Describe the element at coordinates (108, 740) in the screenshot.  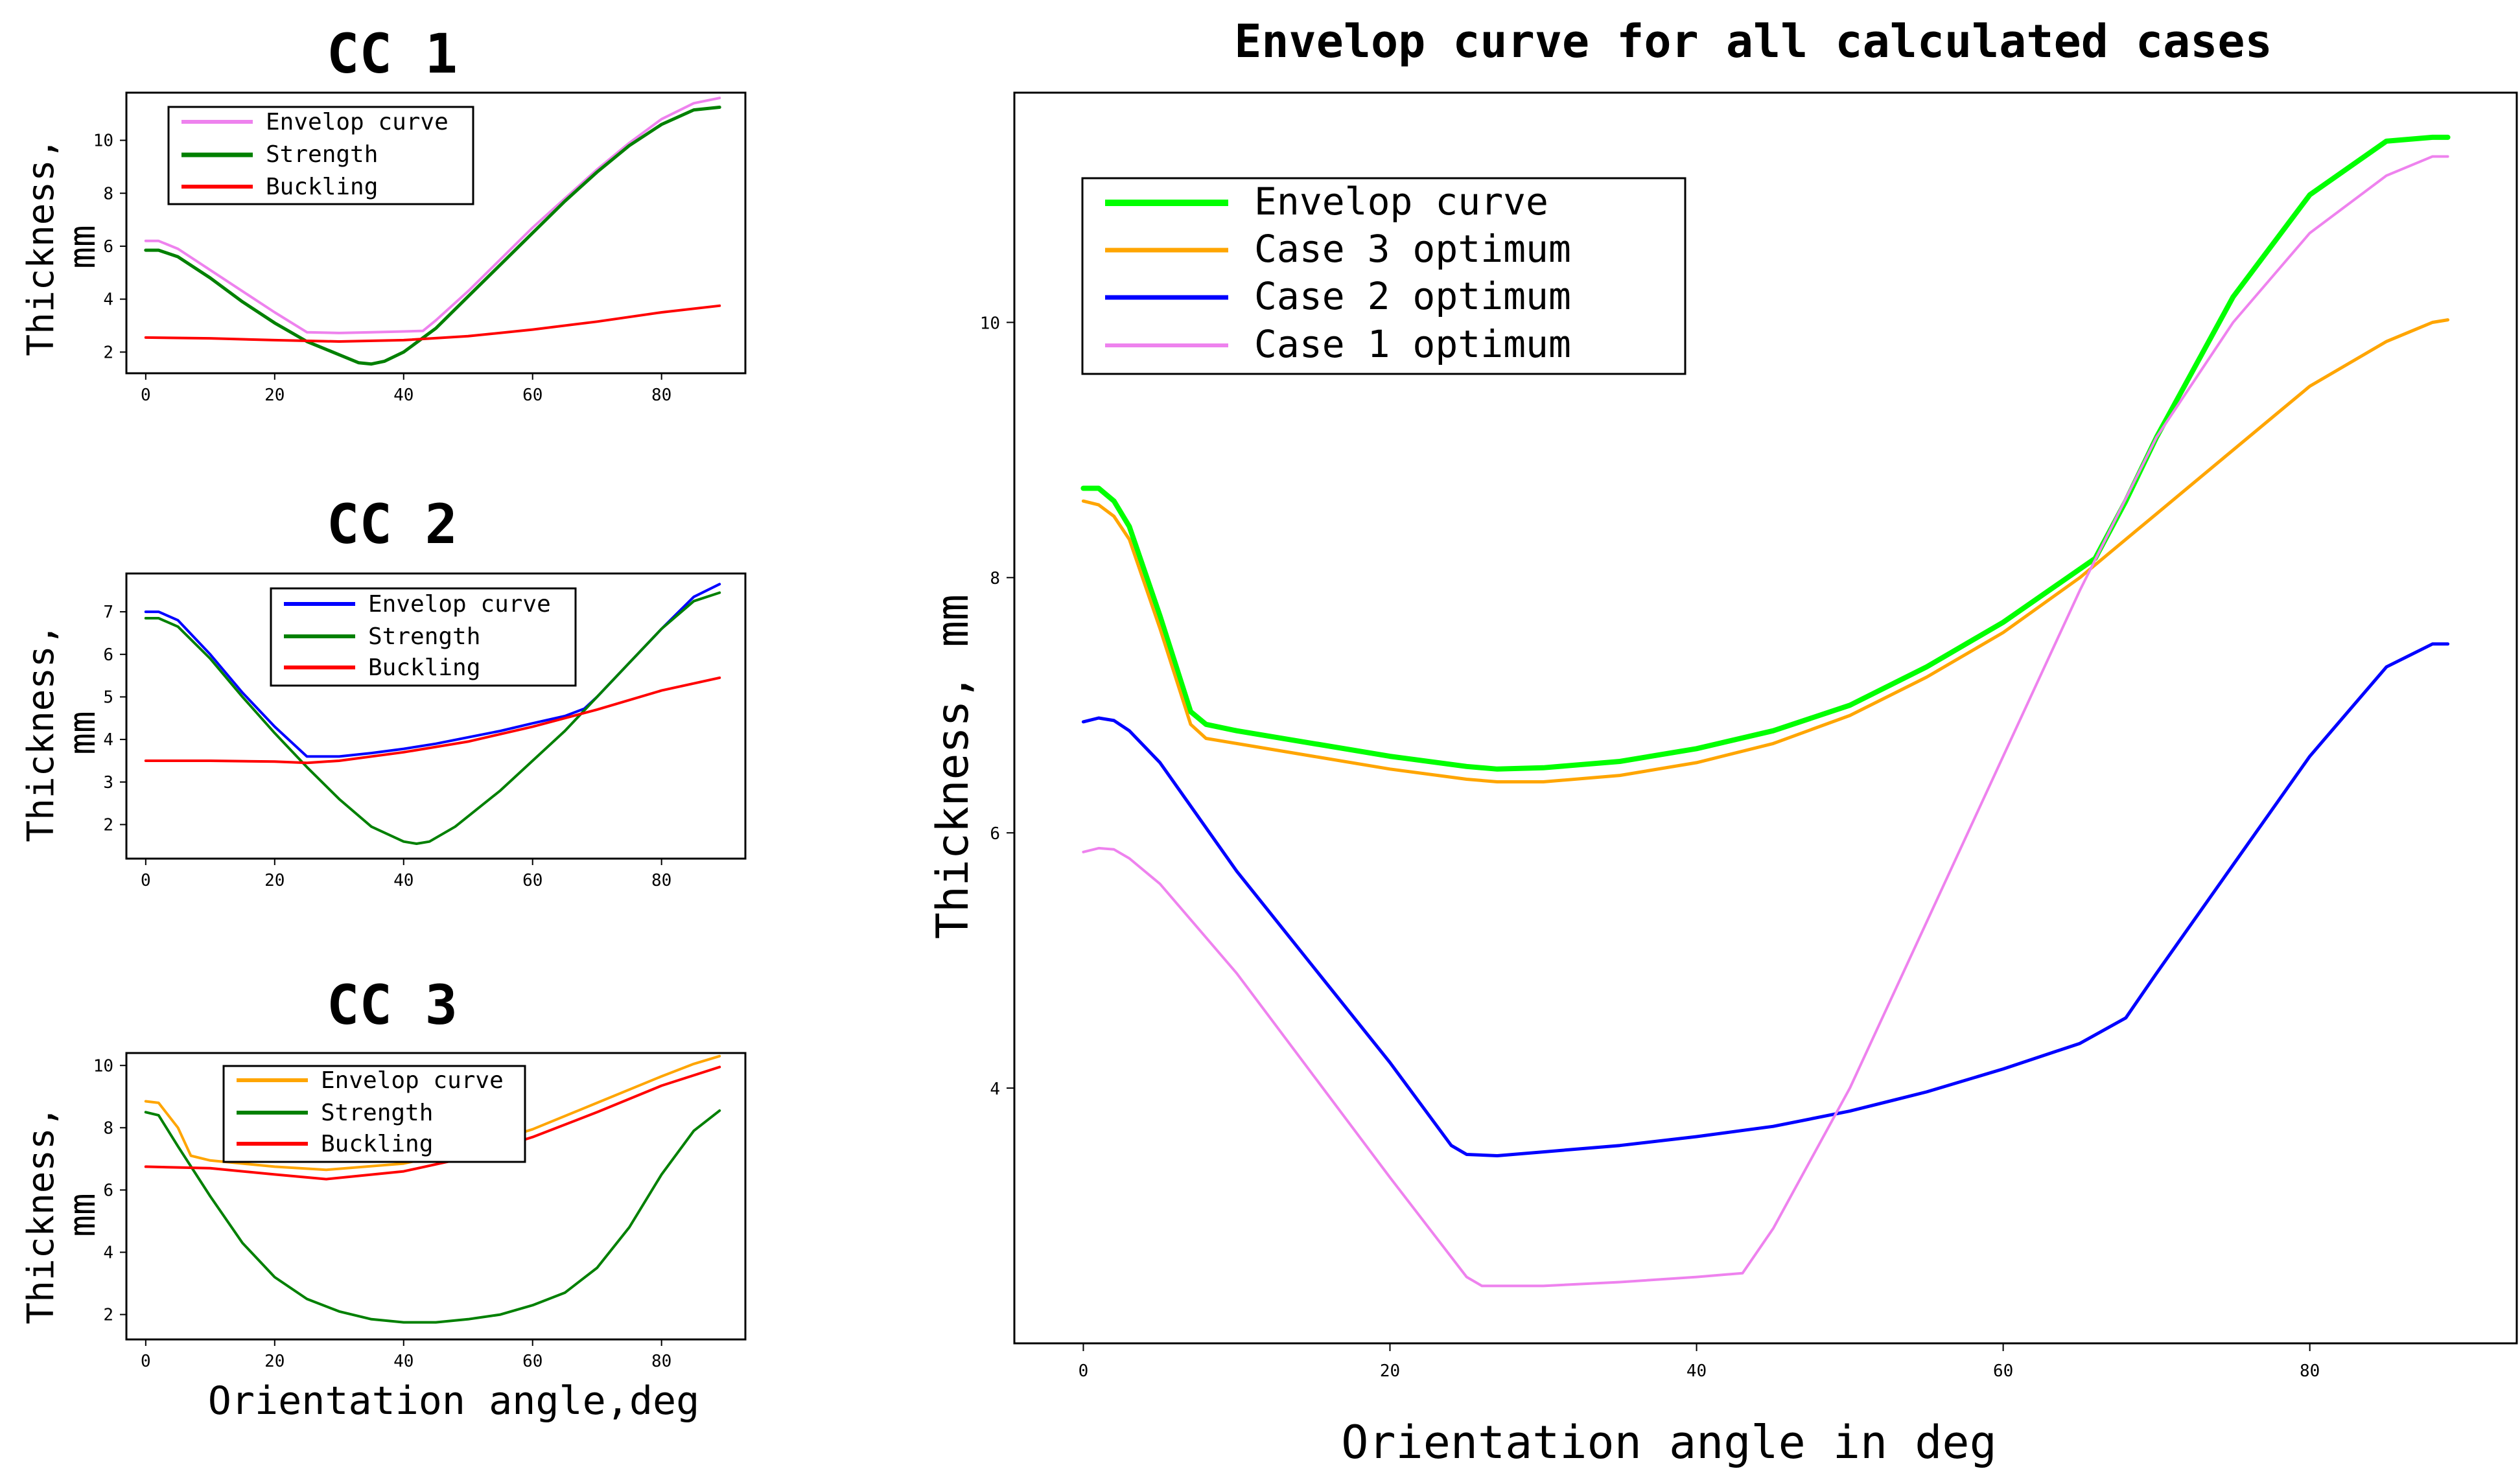
I see `y-tick-label-cc2-4: 4` at that location.